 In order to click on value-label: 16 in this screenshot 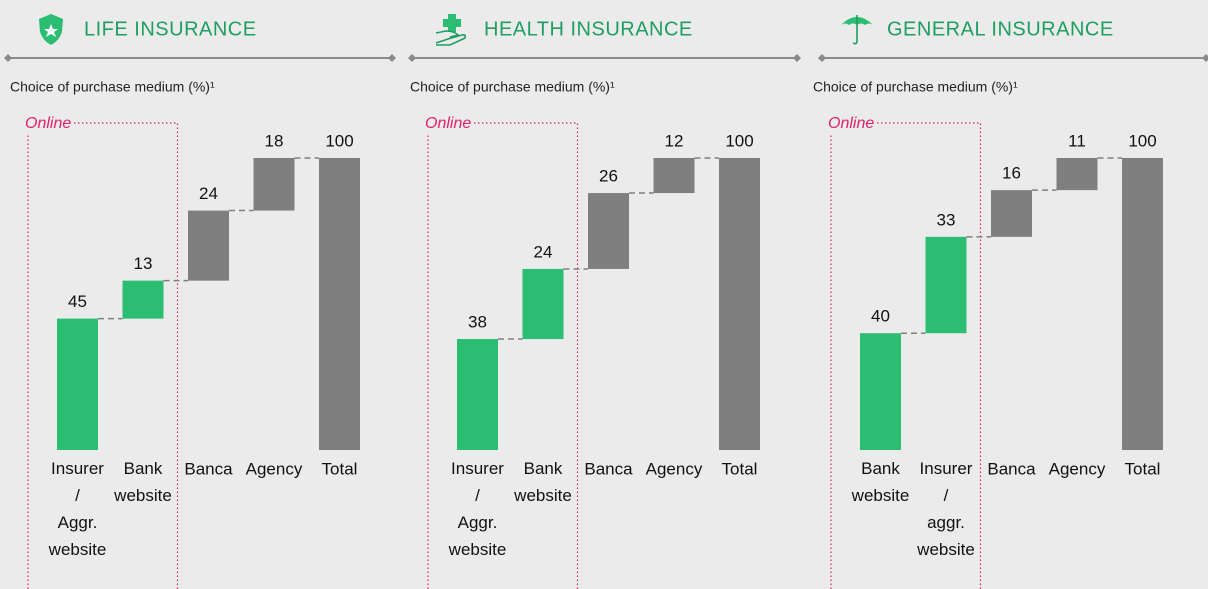, I will do `click(1011, 173)`.